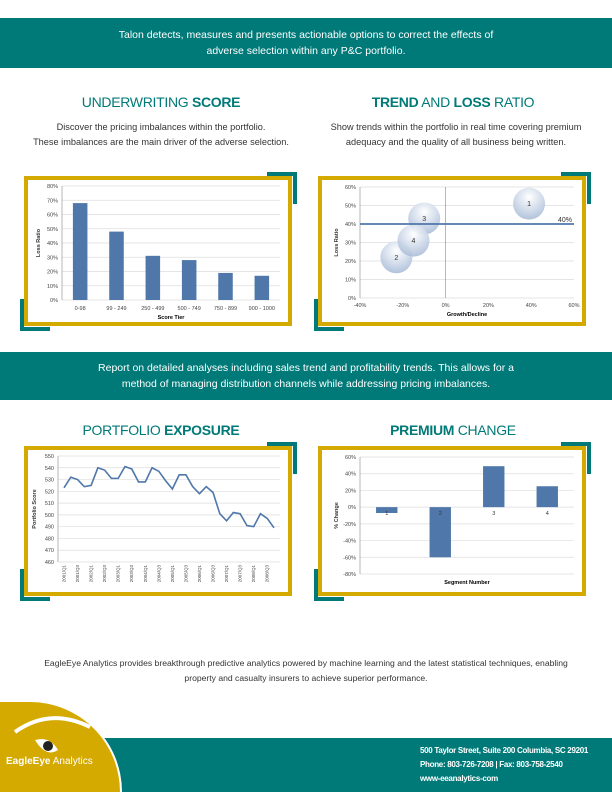 The image size is (612, 795). Describe the element at coordinates (267, 574) in the screenshot. I see `x-tick-label: 2008/Q3` at that location.